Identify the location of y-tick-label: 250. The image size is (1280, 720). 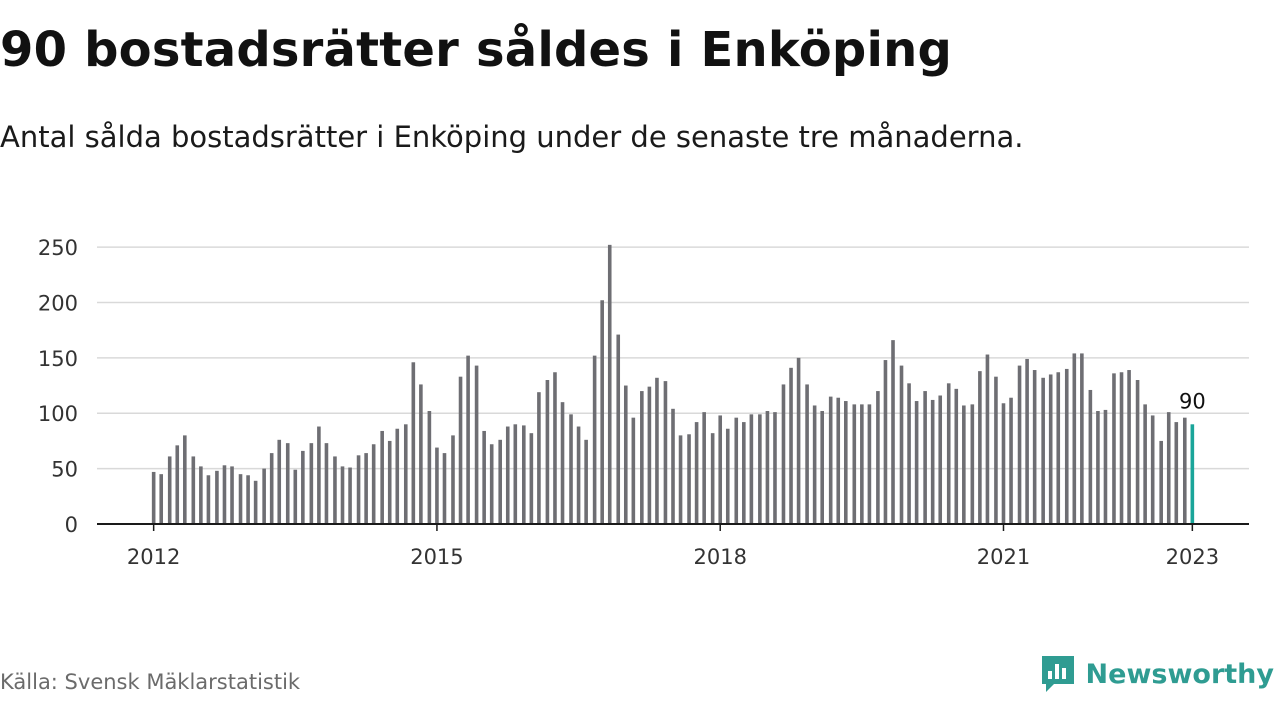
(58, 248).